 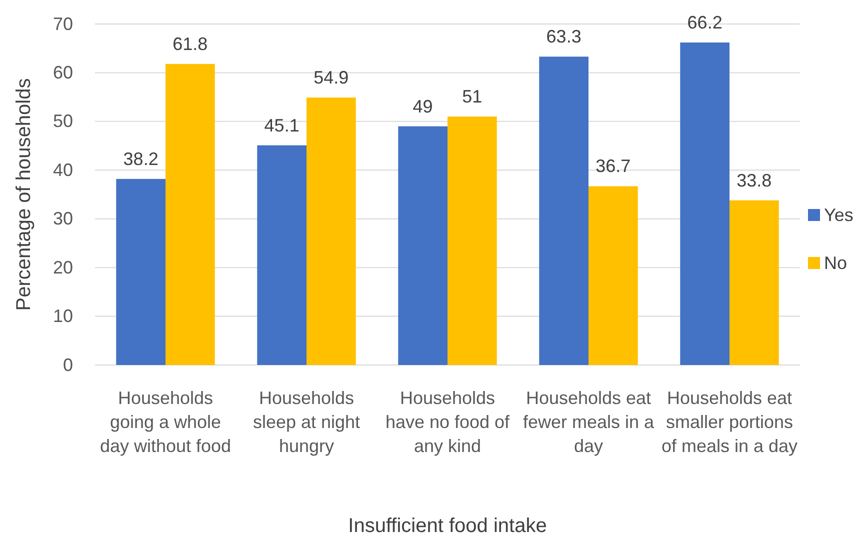 What do you see at coordinates (24, 194) in the screenshot?
I see `y-axis-title: Percentage of households` at bounding box center [24, 194].